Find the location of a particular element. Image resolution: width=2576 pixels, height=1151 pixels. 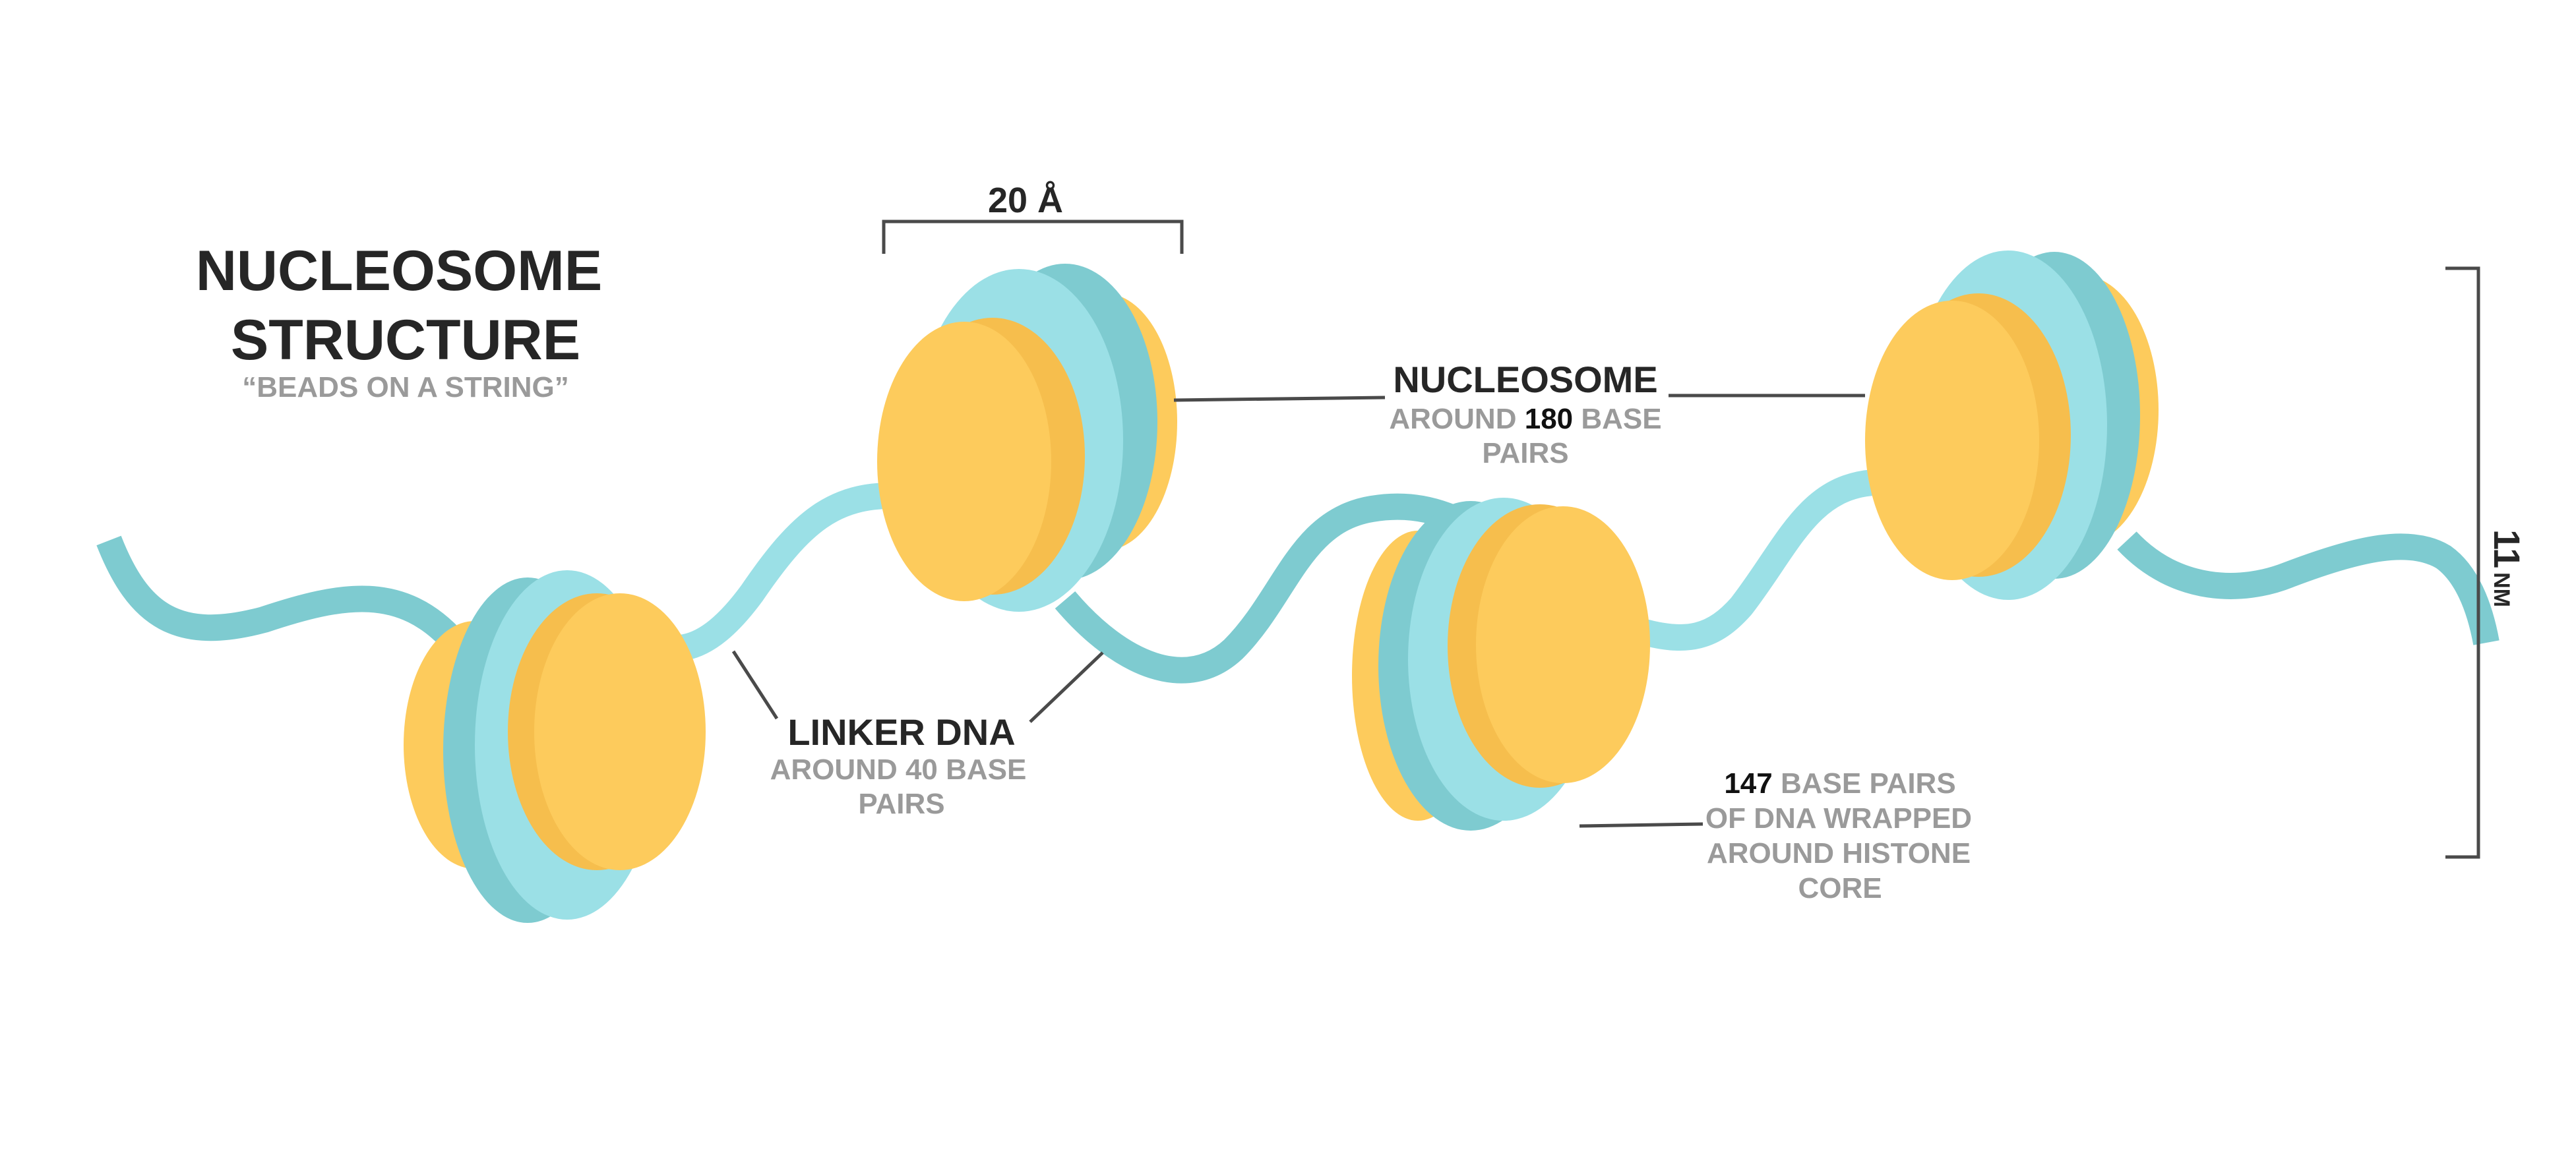

wrapped-dna-leader is located at coordinates (1641, 825).